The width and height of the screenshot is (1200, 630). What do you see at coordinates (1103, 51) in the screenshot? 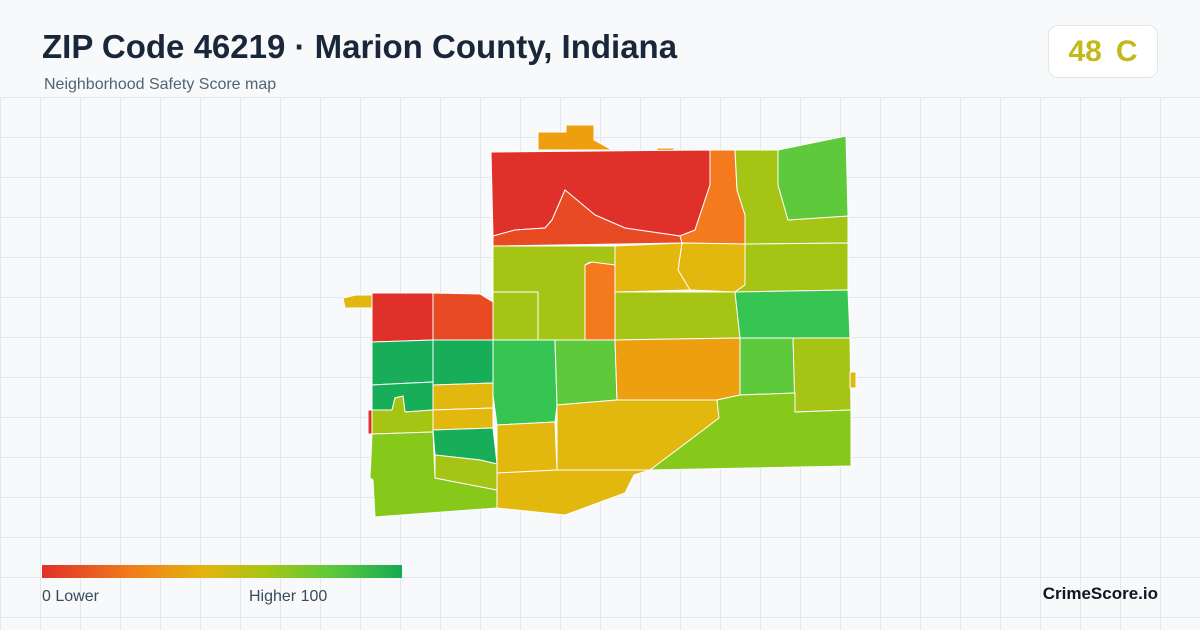
I see `safety-score-badge: 48 C` at bounding box center [1103, 51].